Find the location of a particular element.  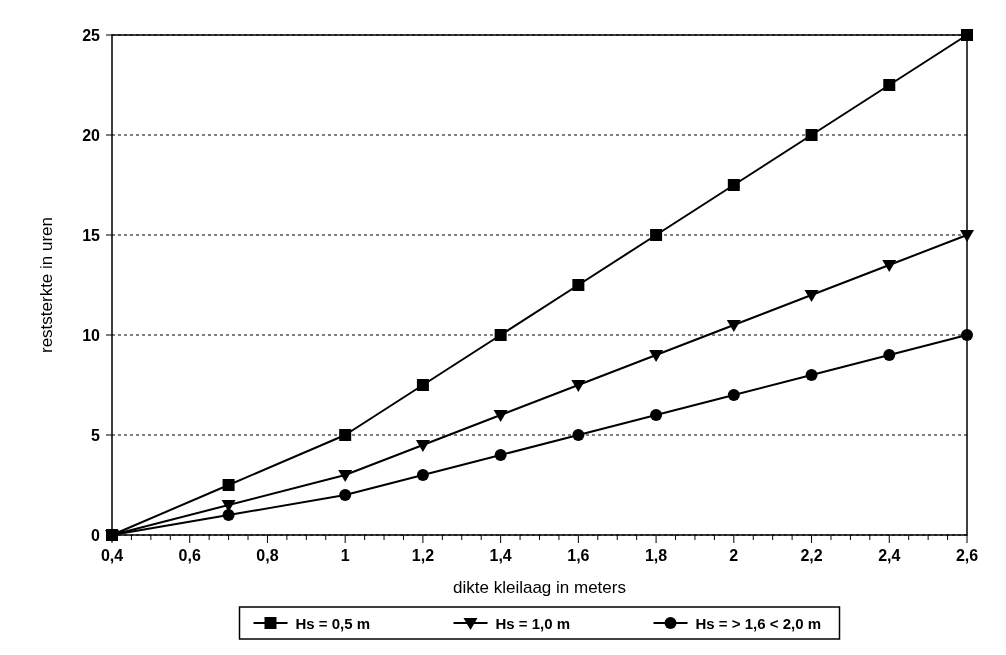

y-tick-label: 15 is located at coordinates (91, 235).